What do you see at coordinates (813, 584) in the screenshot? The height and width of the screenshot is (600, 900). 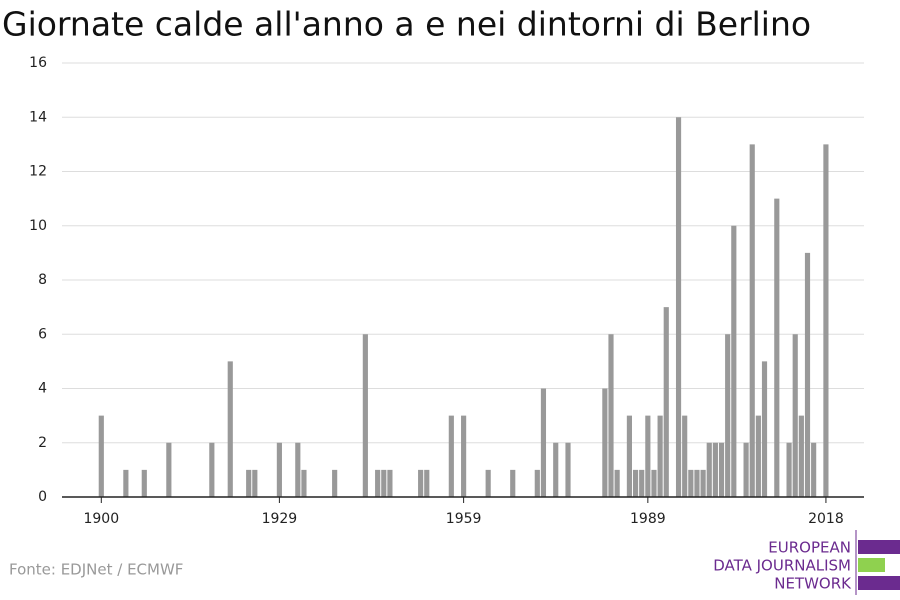 I see `logo-text: NETWORK` at bounding box center [813, 584].